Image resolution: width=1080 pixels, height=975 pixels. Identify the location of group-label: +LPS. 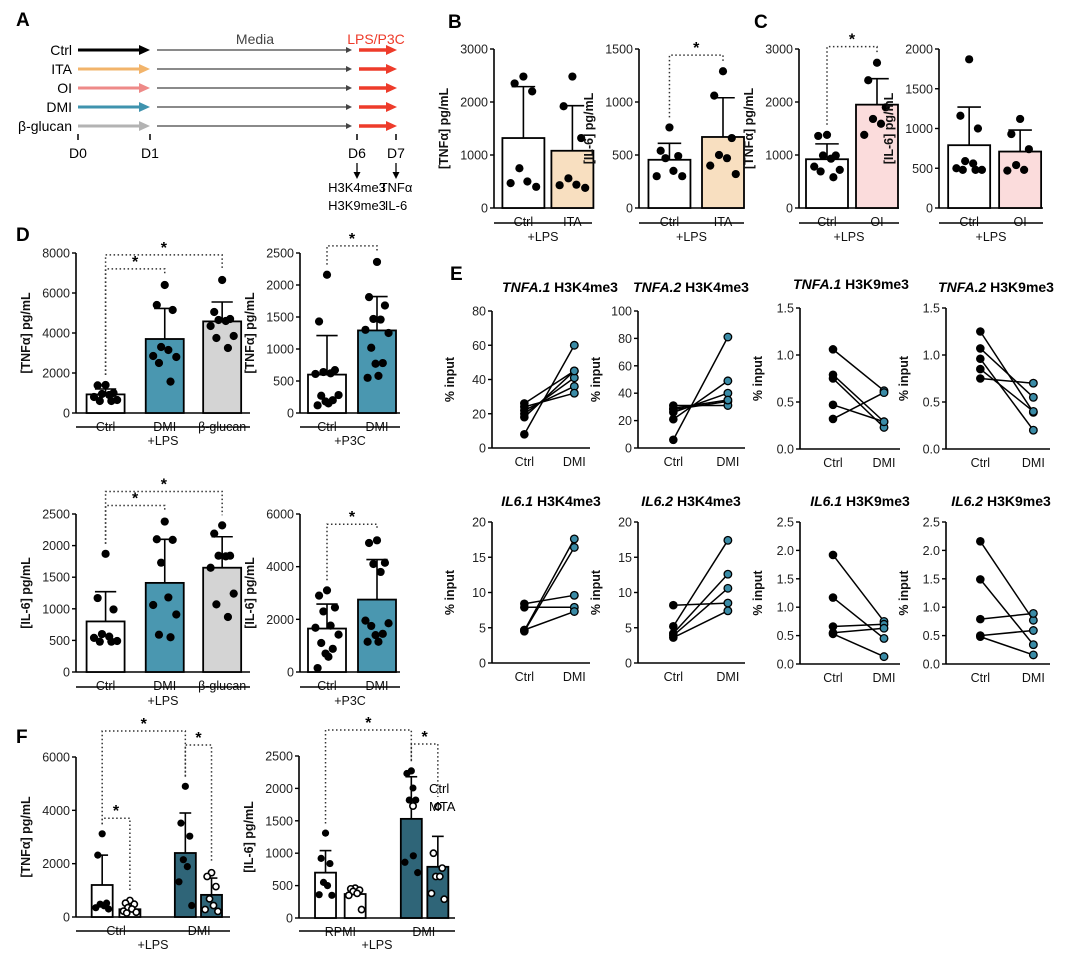
(849, 237).